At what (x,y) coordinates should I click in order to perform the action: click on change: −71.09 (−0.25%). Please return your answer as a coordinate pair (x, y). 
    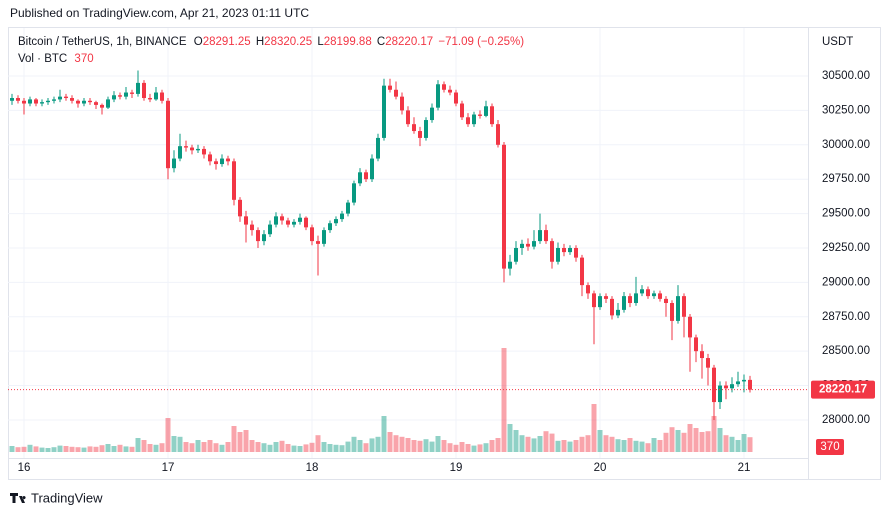
    Looking at the image, I should click on (481, 42).